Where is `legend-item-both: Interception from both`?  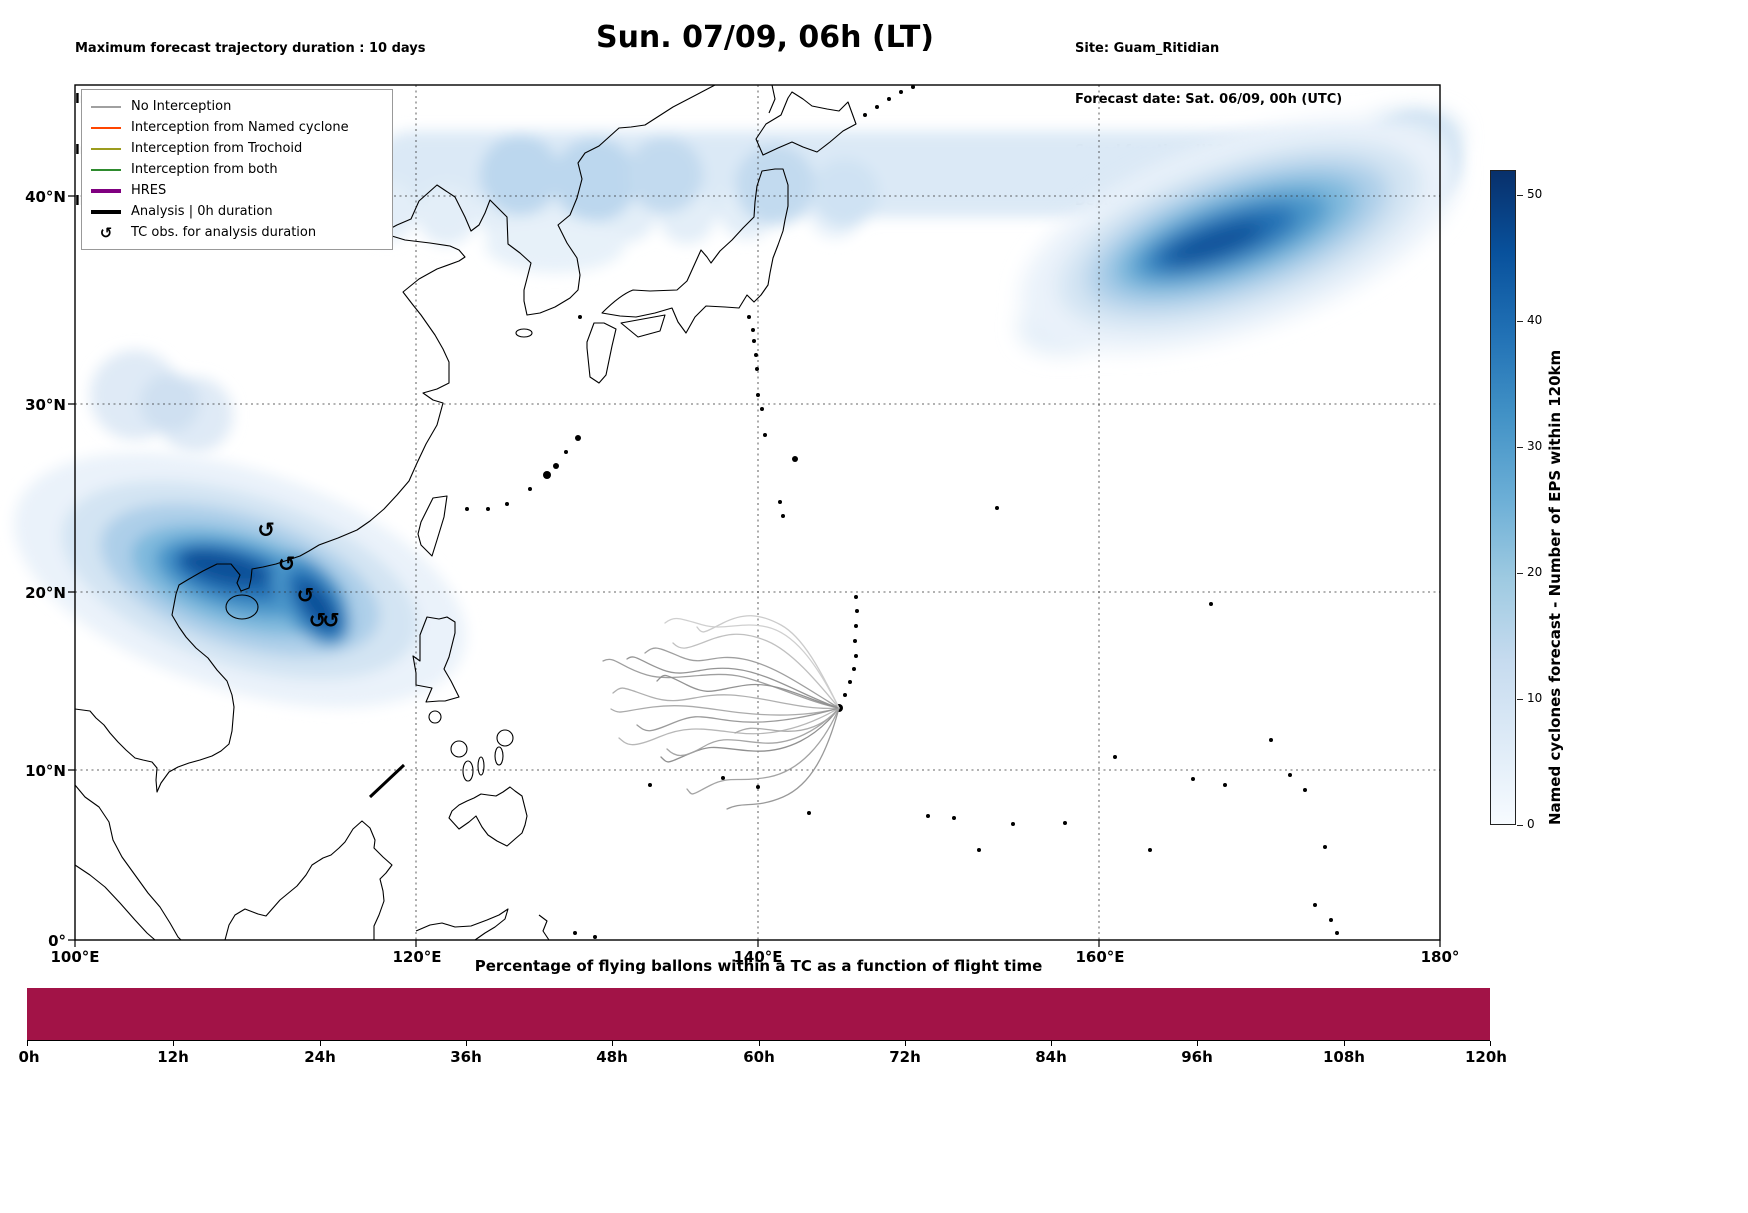 legend-item-both: Interception from both is located at coordinates (236, 169).